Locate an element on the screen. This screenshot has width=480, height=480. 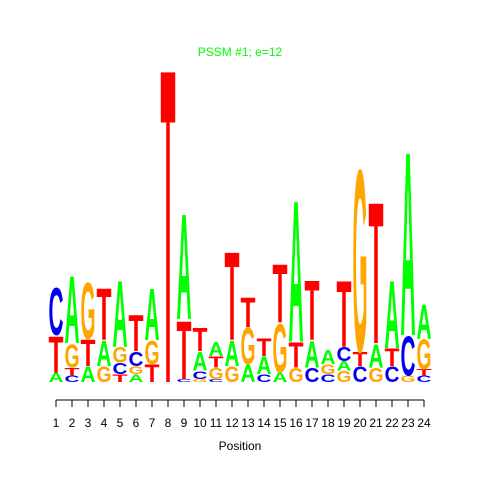
x-tick-label: 8 is located at coordinates (168, 423).